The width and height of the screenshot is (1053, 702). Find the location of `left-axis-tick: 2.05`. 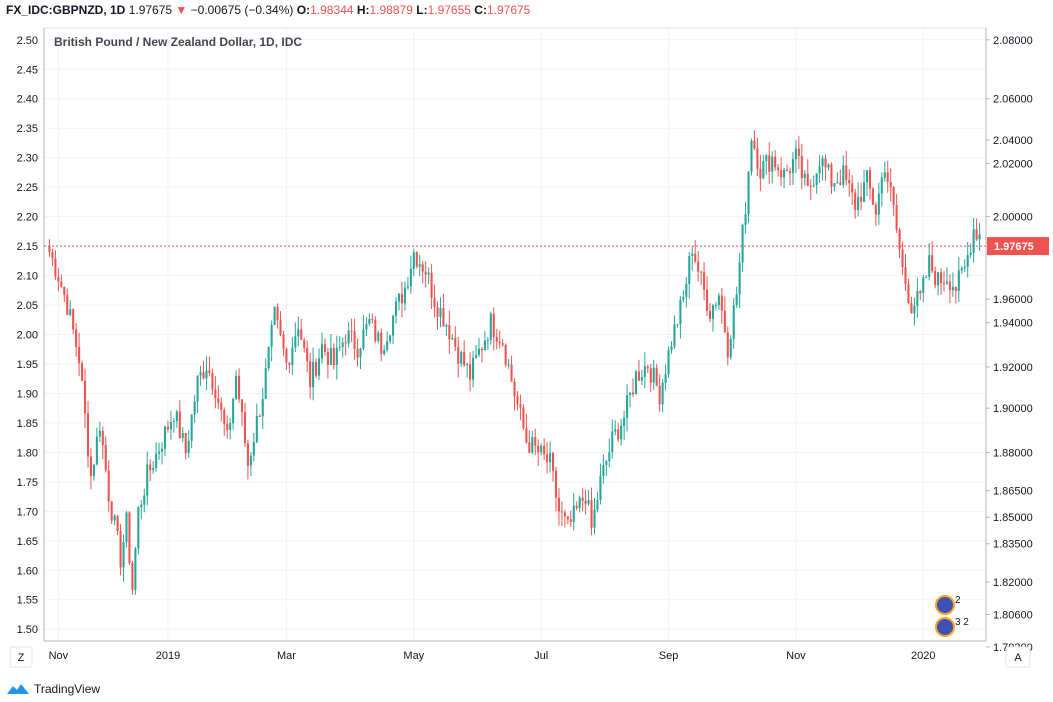

left-axis-tick: 2.05 is located at coordinates (27, 306).